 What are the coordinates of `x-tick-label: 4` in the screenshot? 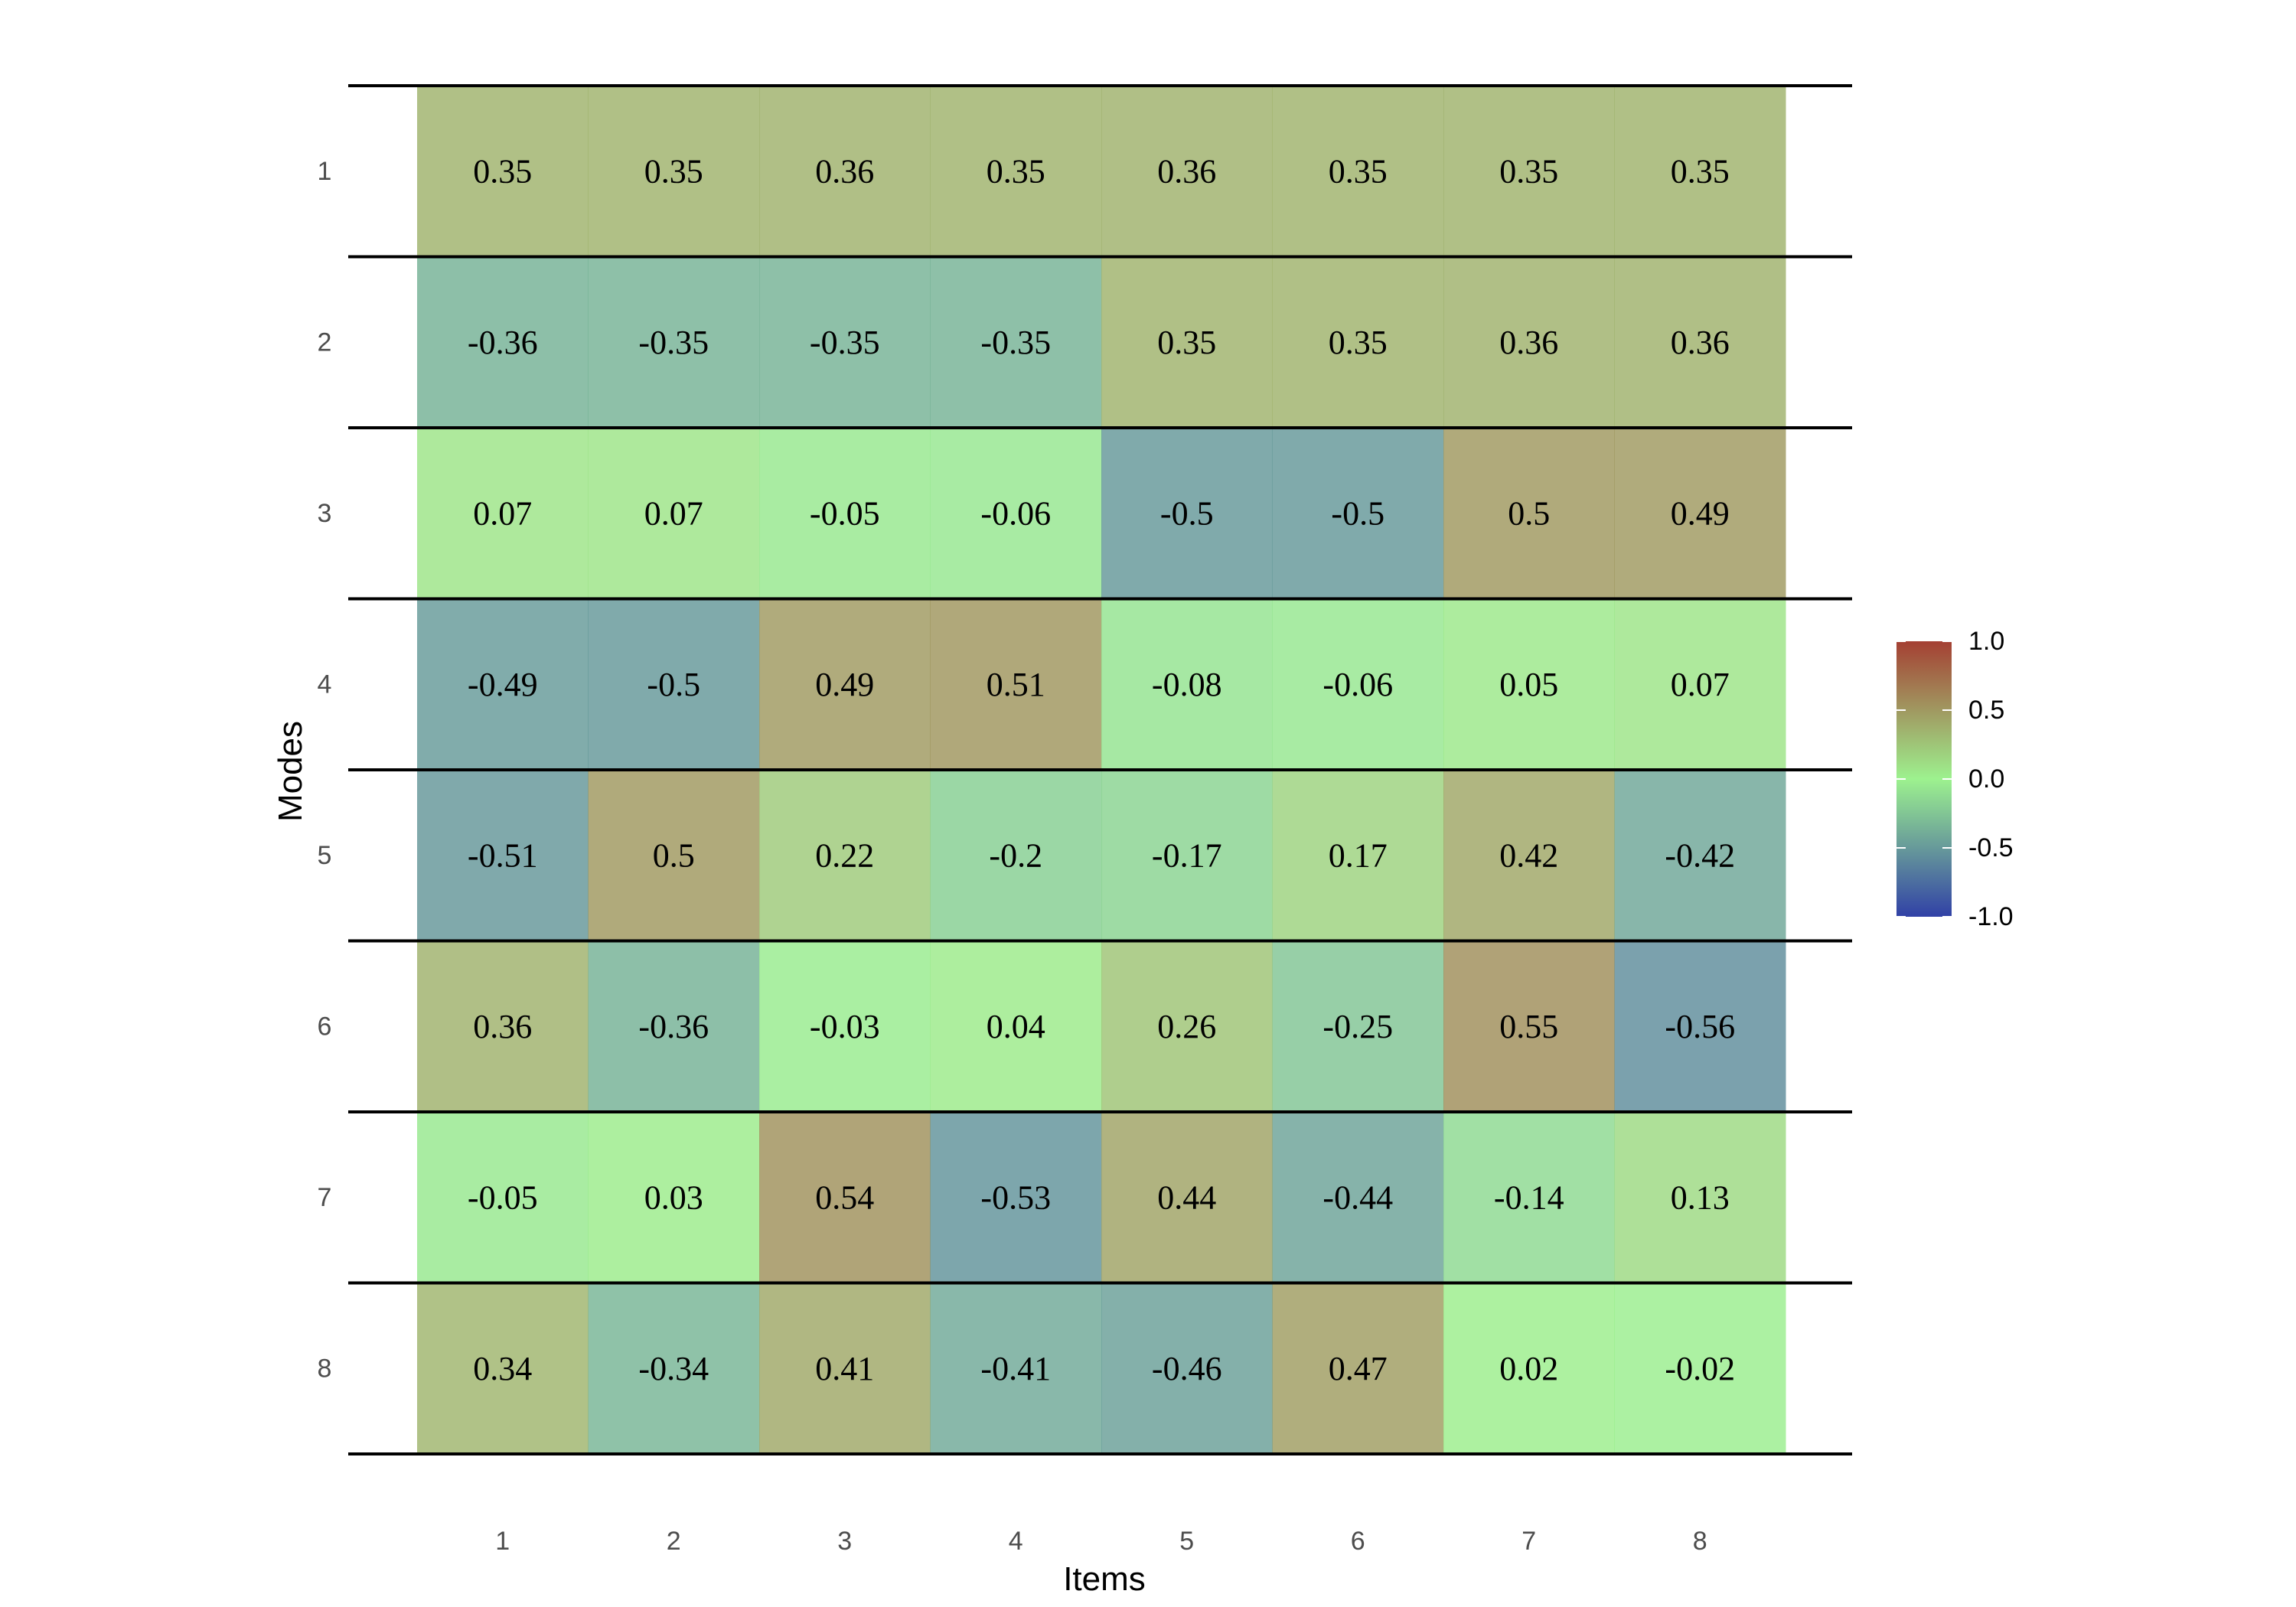 It's located at (1016, 1541).